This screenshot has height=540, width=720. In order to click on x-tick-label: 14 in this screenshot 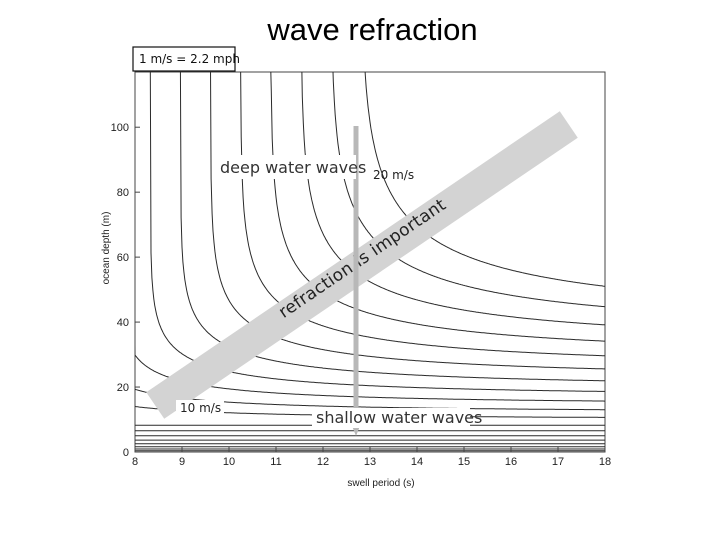, I will do `click(417, 462)`.